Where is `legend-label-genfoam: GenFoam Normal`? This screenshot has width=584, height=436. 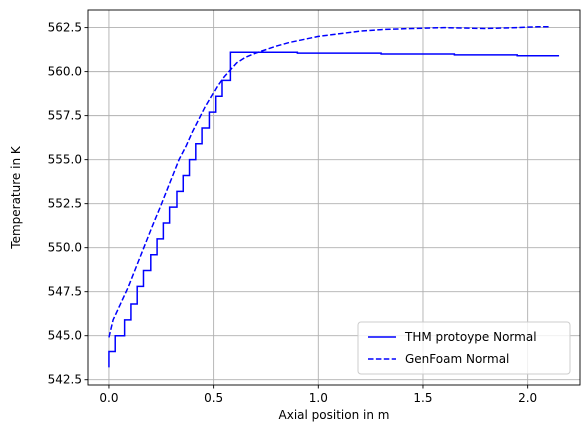 legend-label-genfoam: GenFoam Normal is located at coordinates (457, 359).